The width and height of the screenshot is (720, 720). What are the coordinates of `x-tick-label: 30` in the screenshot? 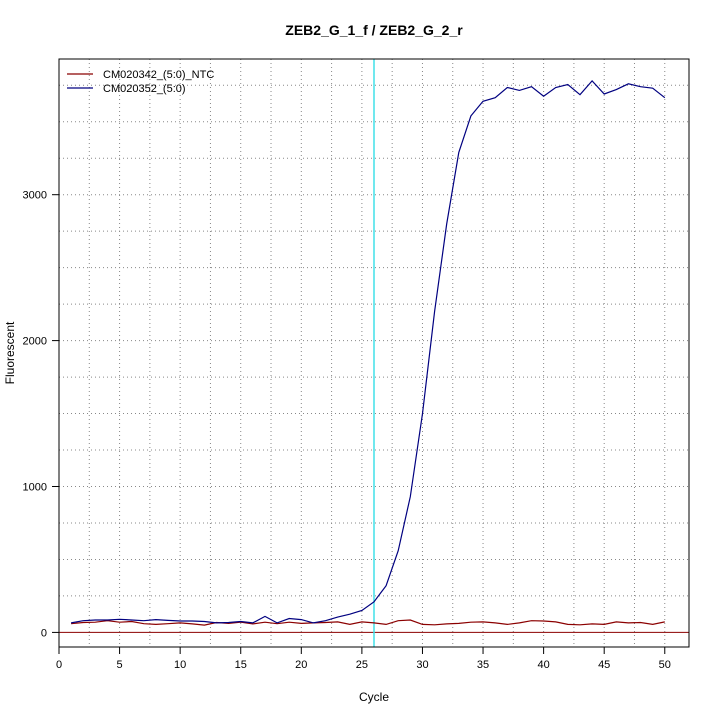 It's located at (422, 665).